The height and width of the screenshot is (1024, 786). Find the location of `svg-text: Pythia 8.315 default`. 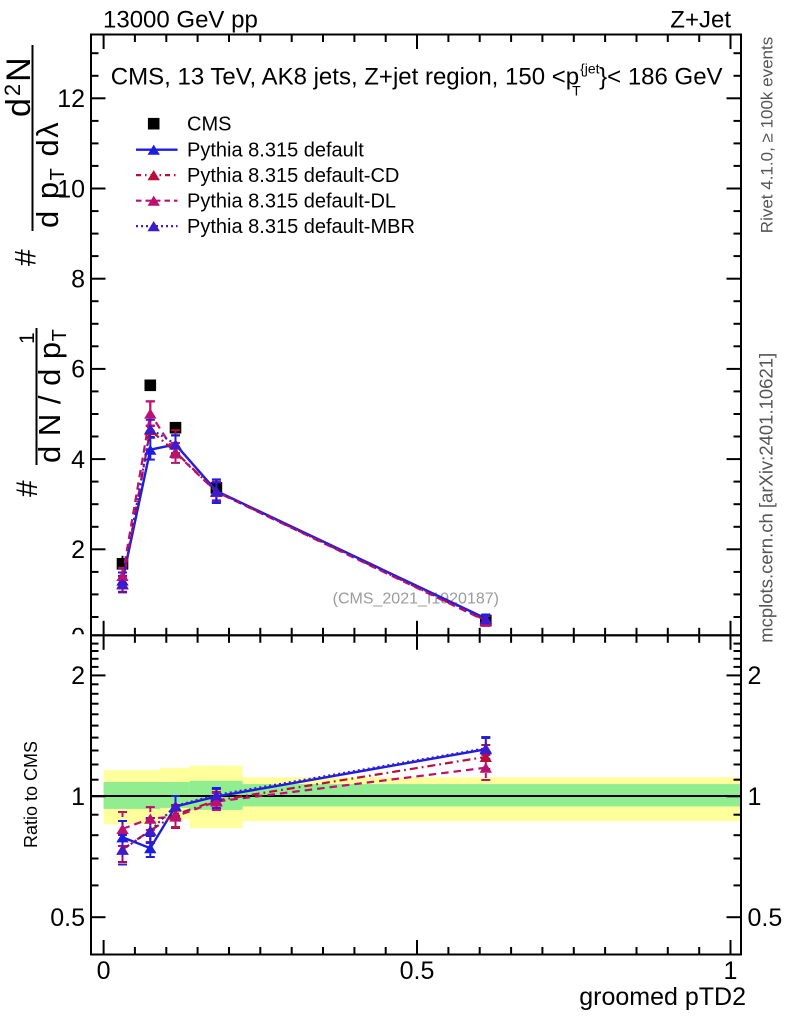

svg-text: Pythia 8.315 default is located at coordinates (275, 151).